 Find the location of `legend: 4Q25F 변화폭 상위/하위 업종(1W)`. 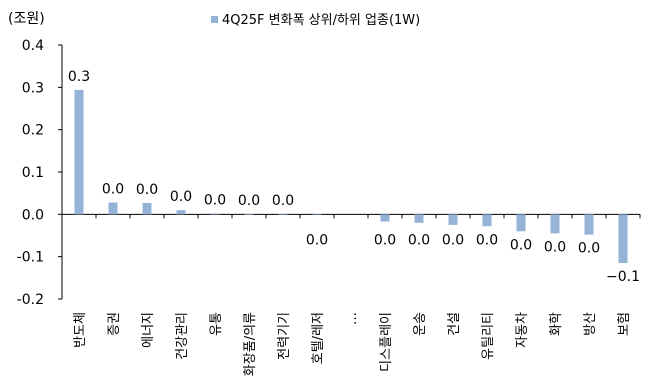

legend: 4Q25F 변화폭 상위/하위 업종(1W) is located at coordinates (315, 20).